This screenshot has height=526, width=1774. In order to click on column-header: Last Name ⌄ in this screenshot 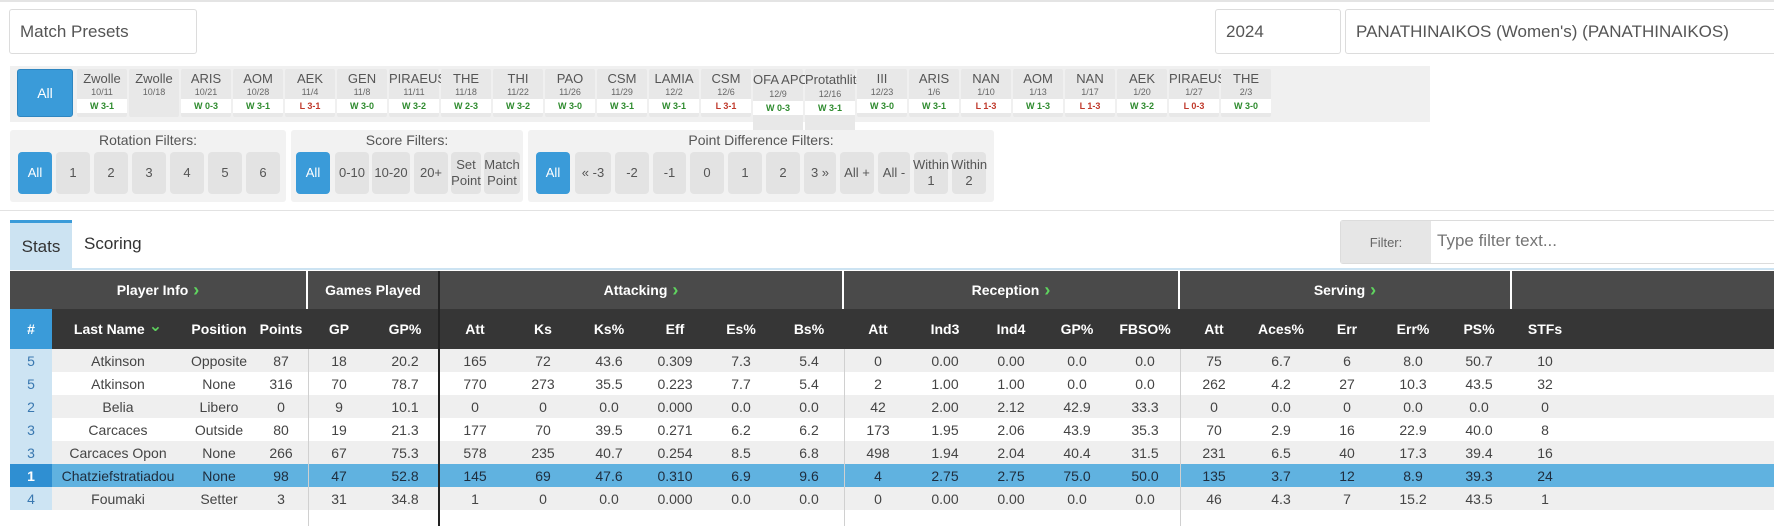, I will do `click(118, 329)`.